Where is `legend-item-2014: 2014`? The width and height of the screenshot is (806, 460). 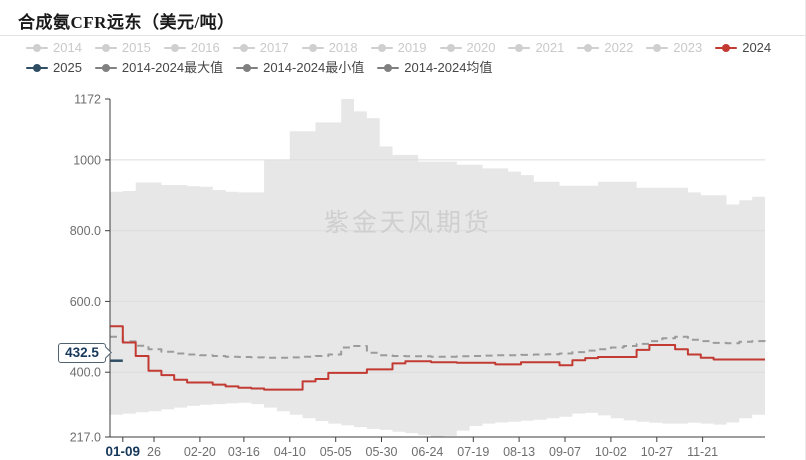
legend-item-2014: 2014 is located at coordinates (54, 48).